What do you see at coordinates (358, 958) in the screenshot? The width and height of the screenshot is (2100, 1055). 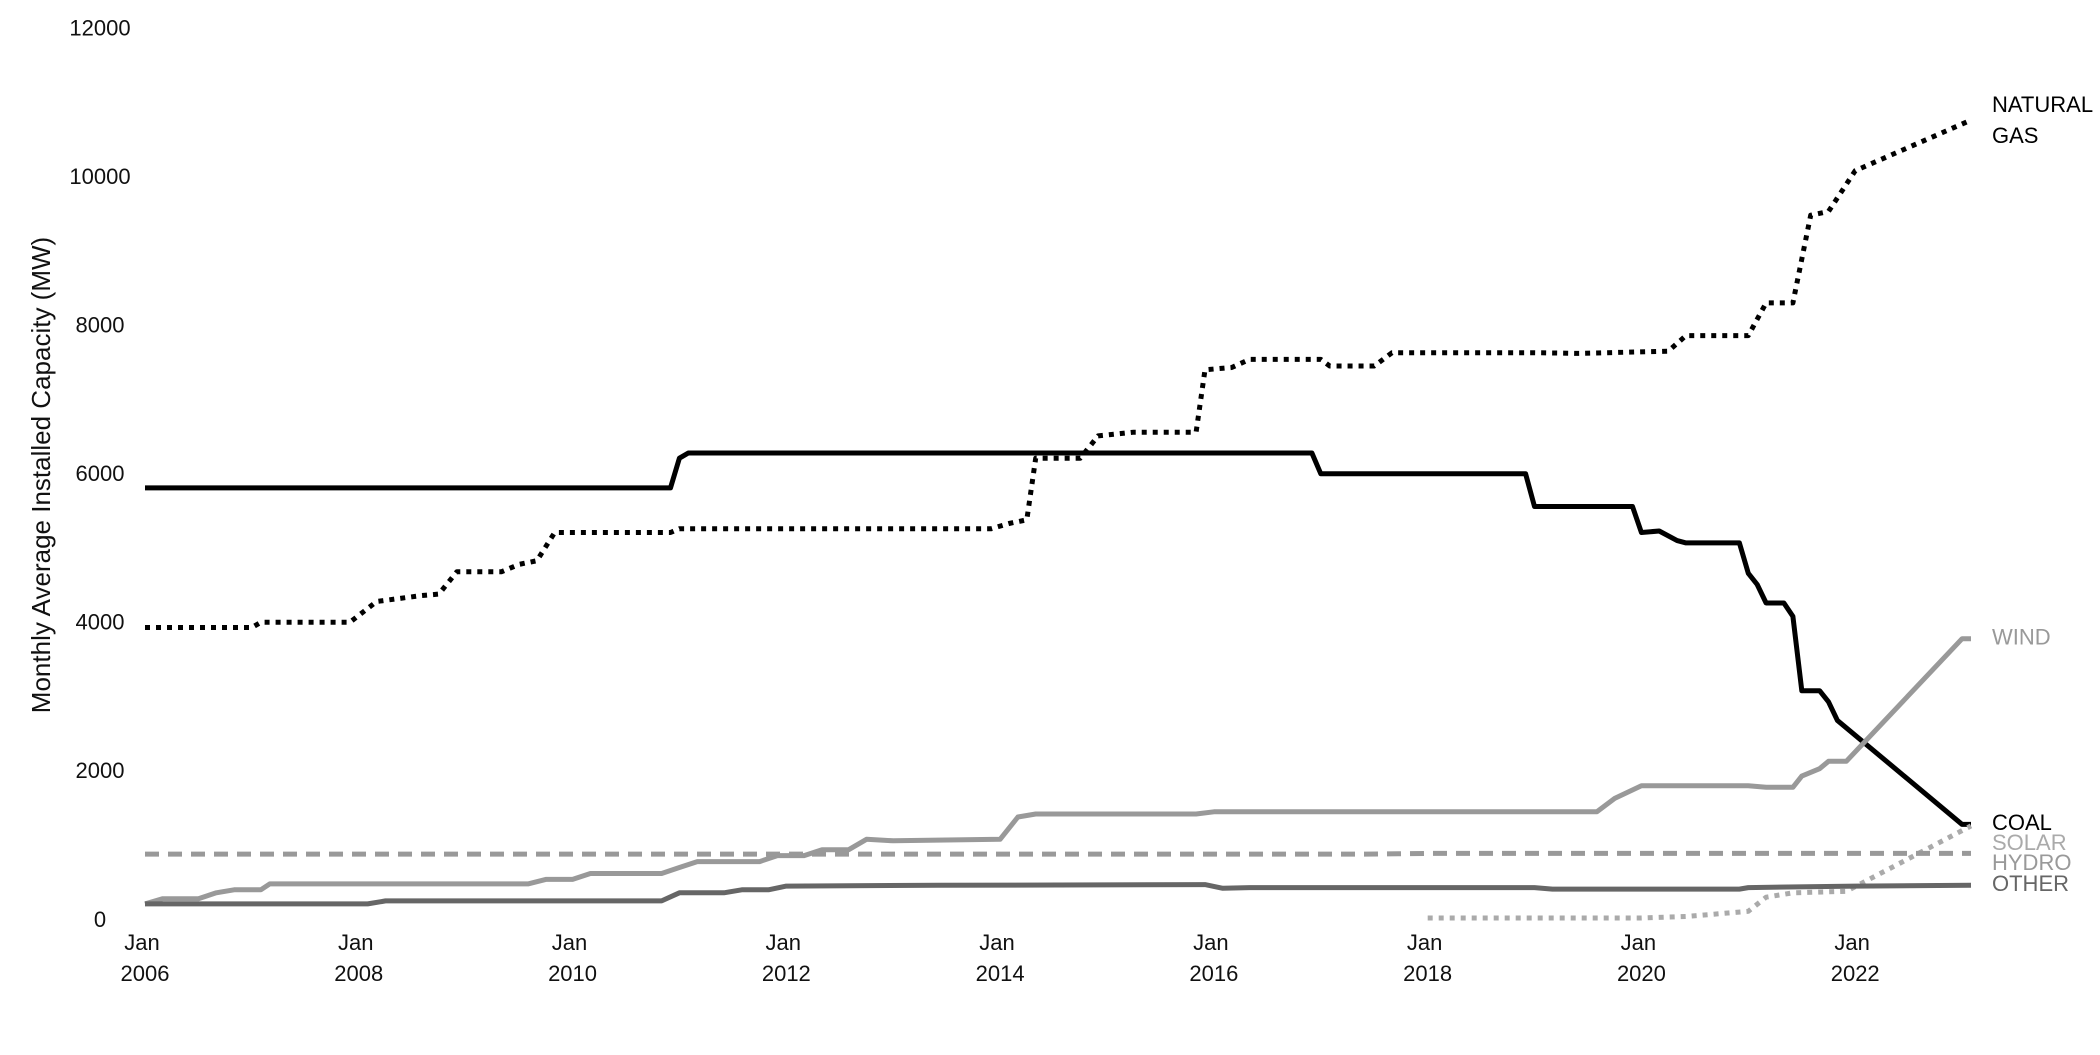 I see `x-tick-label: Jan 2008` at bounding box center [358, 958].